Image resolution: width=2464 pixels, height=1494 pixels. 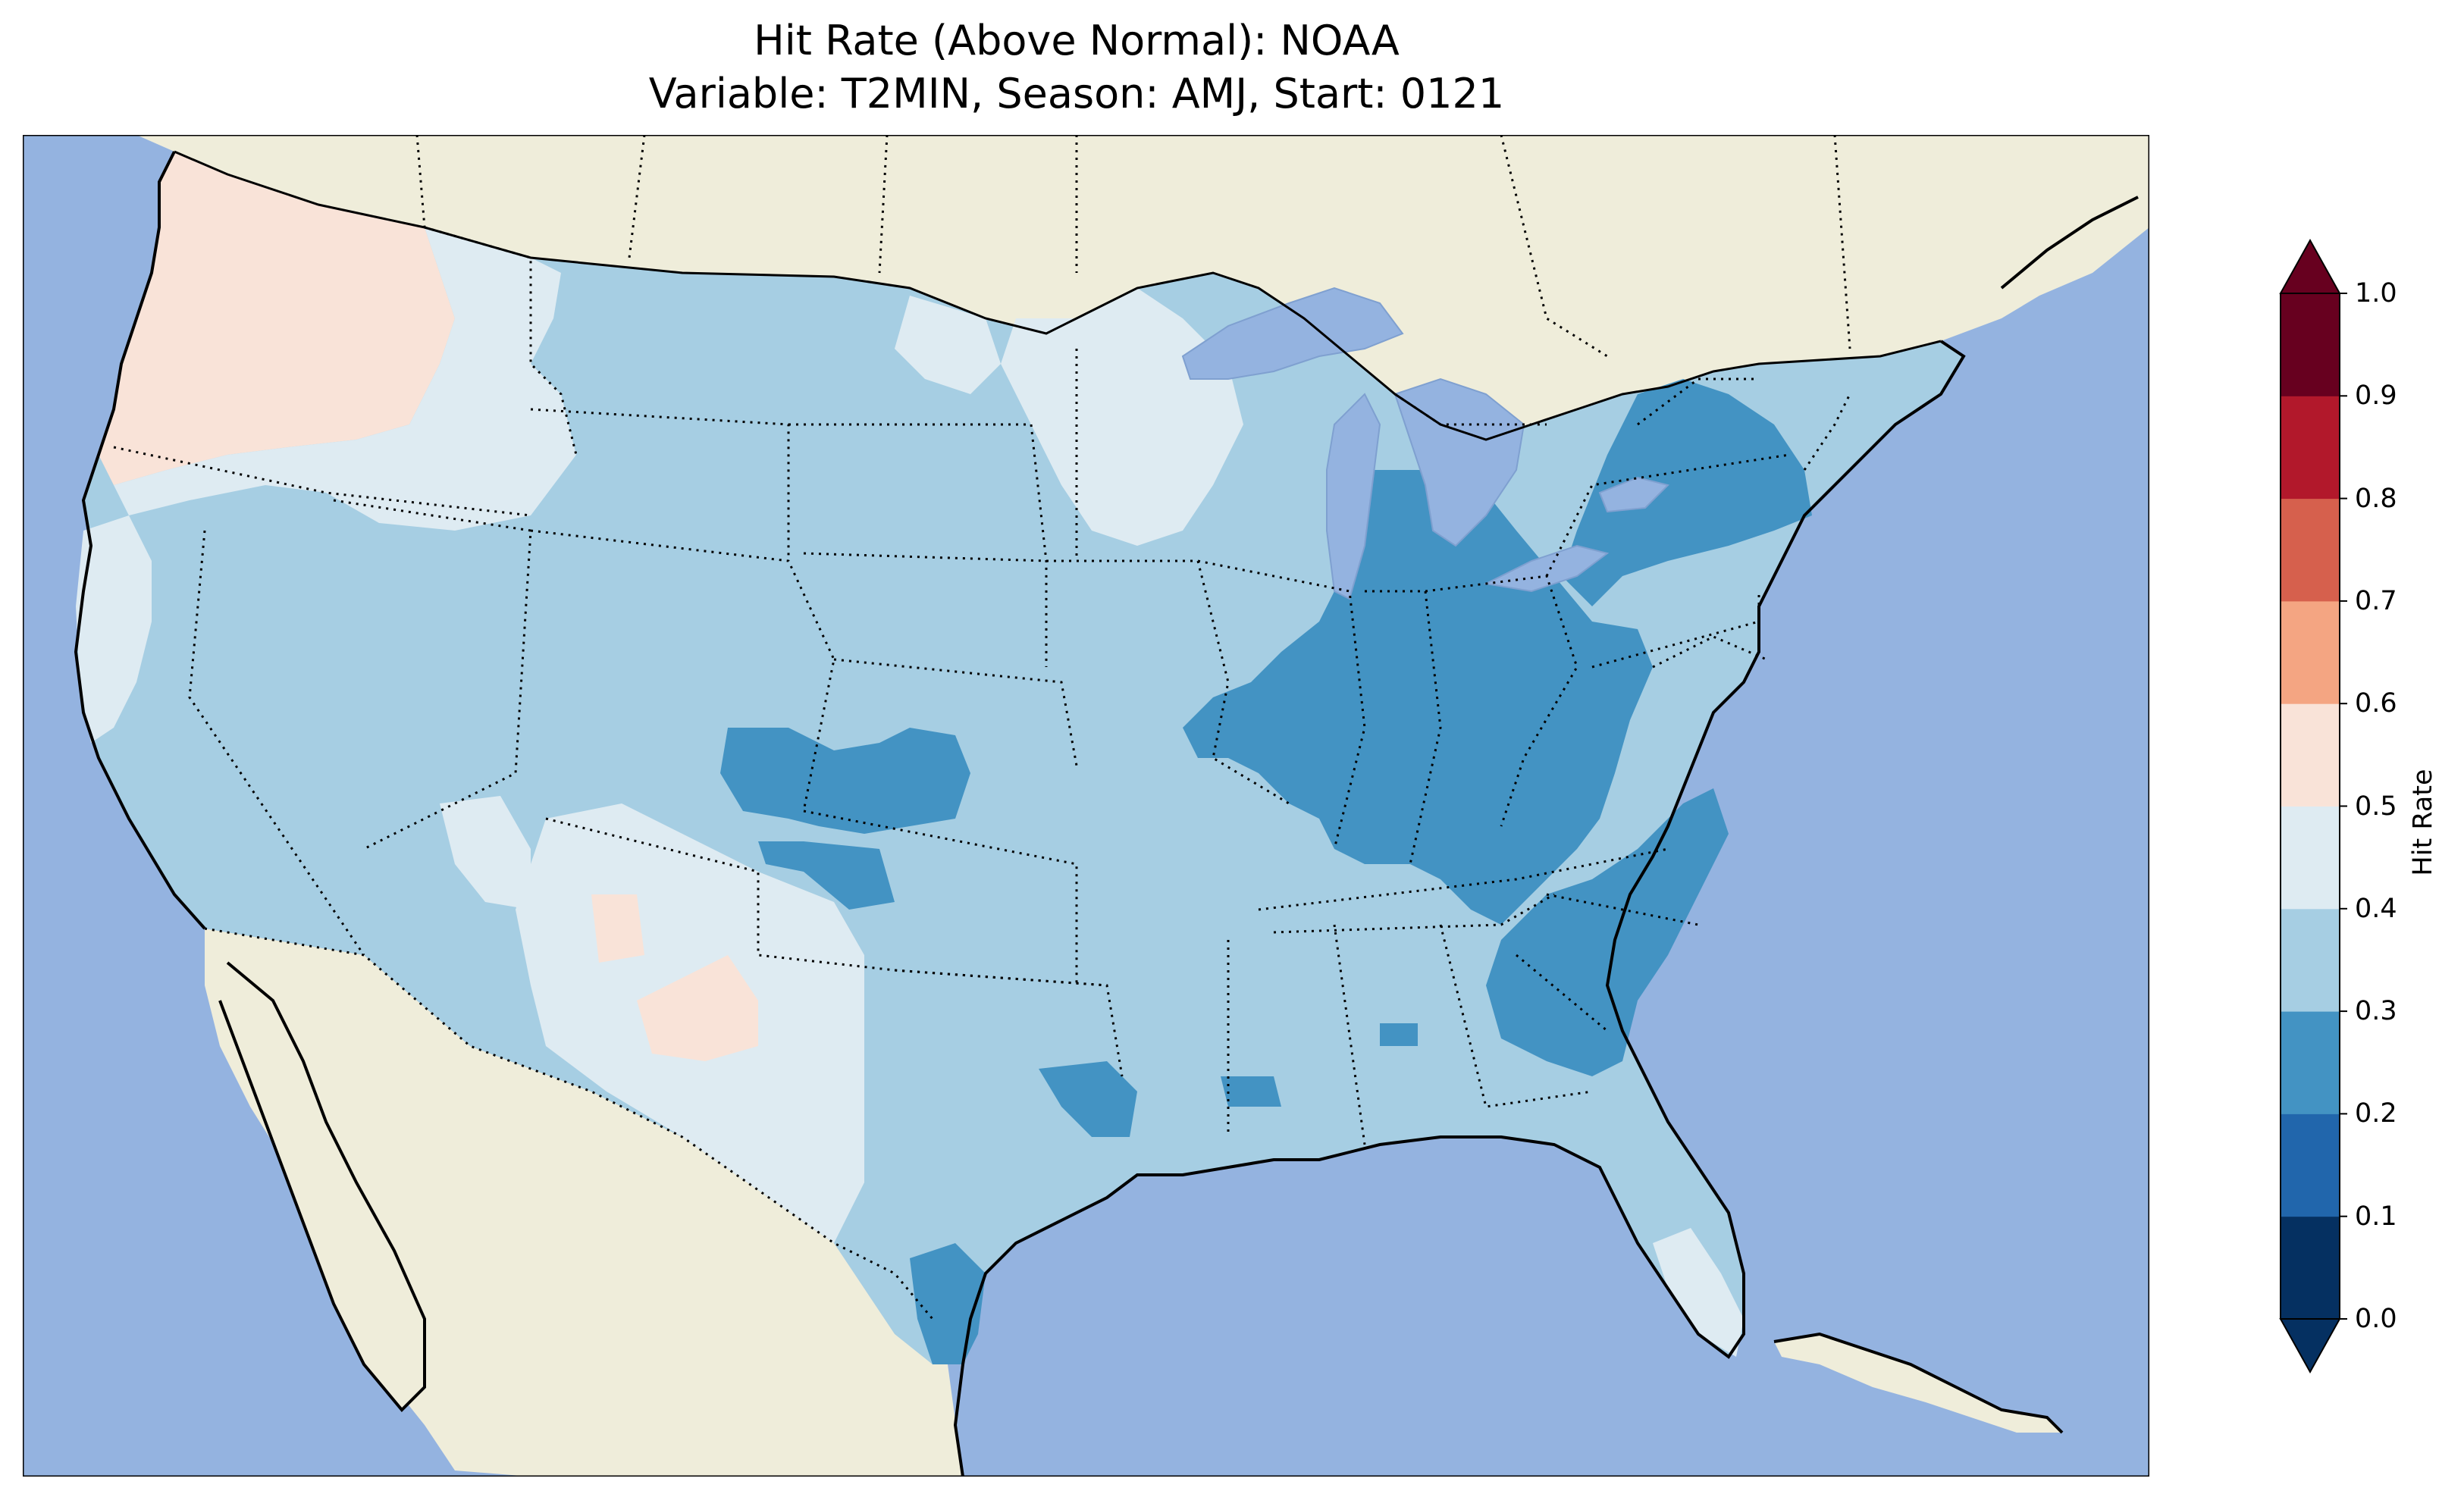 What do you see at coordinates (2376, 1011) in the screenshot?
I see `colorbar-tick-label: 0.3` at bounding box center [2376, 1011].